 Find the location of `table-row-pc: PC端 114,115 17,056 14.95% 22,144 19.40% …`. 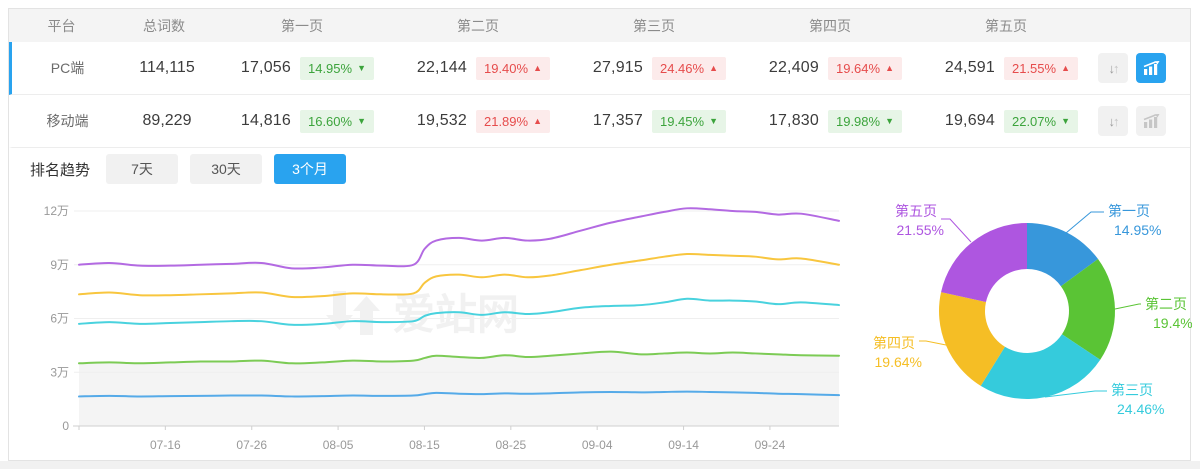

table-row-pc: PC端 114,115 17,056 14.95% 22,144 19.40% … is located at coordinates (599, 68).